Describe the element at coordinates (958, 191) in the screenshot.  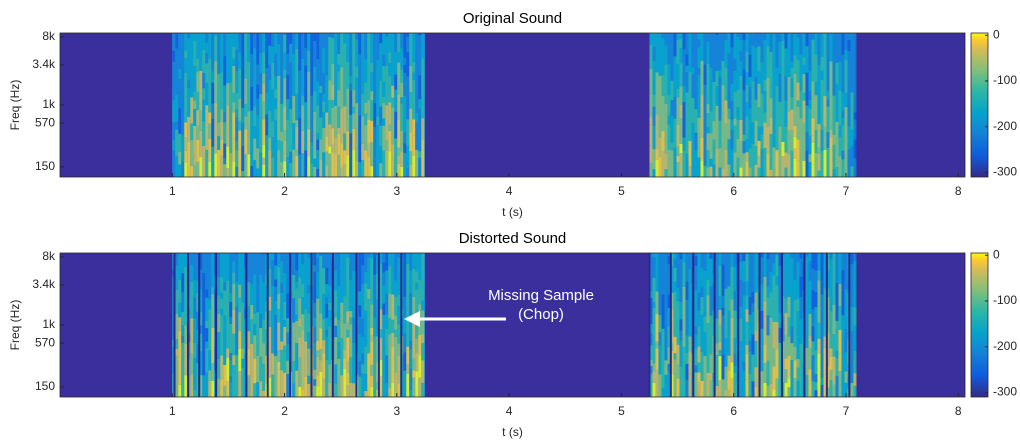
I see `x-tick-label: 8` at that location.